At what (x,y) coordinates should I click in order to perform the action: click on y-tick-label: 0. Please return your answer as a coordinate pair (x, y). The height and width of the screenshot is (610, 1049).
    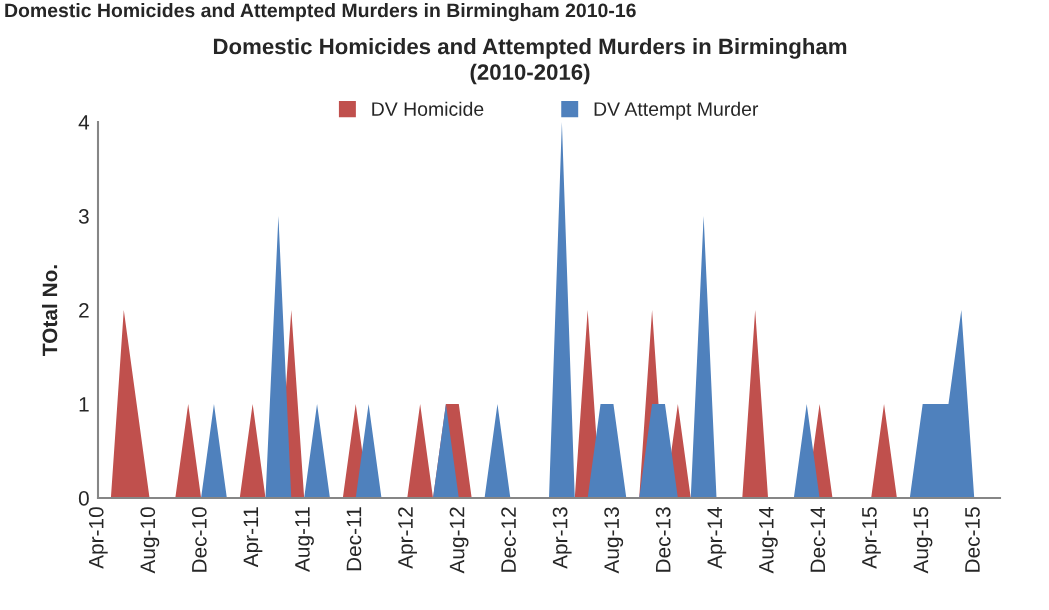
    Looking at the image, I should click on (83, 498).